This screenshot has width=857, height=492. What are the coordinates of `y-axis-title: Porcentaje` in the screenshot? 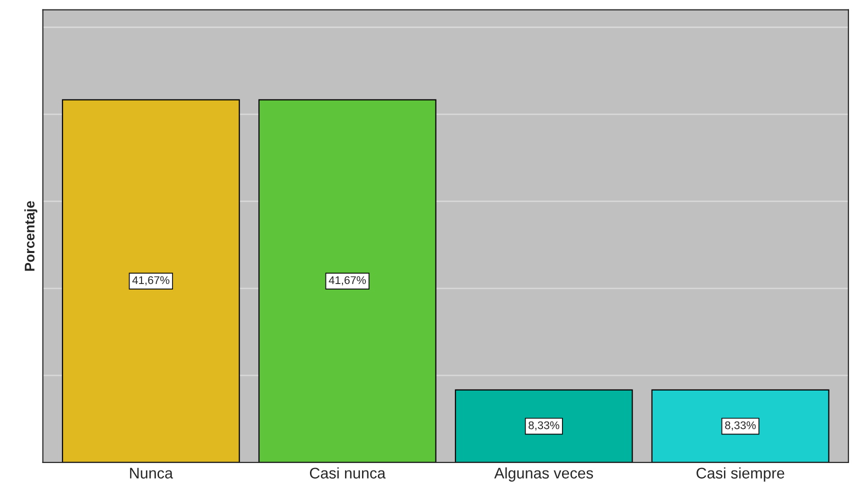 It's located at (31, 236).